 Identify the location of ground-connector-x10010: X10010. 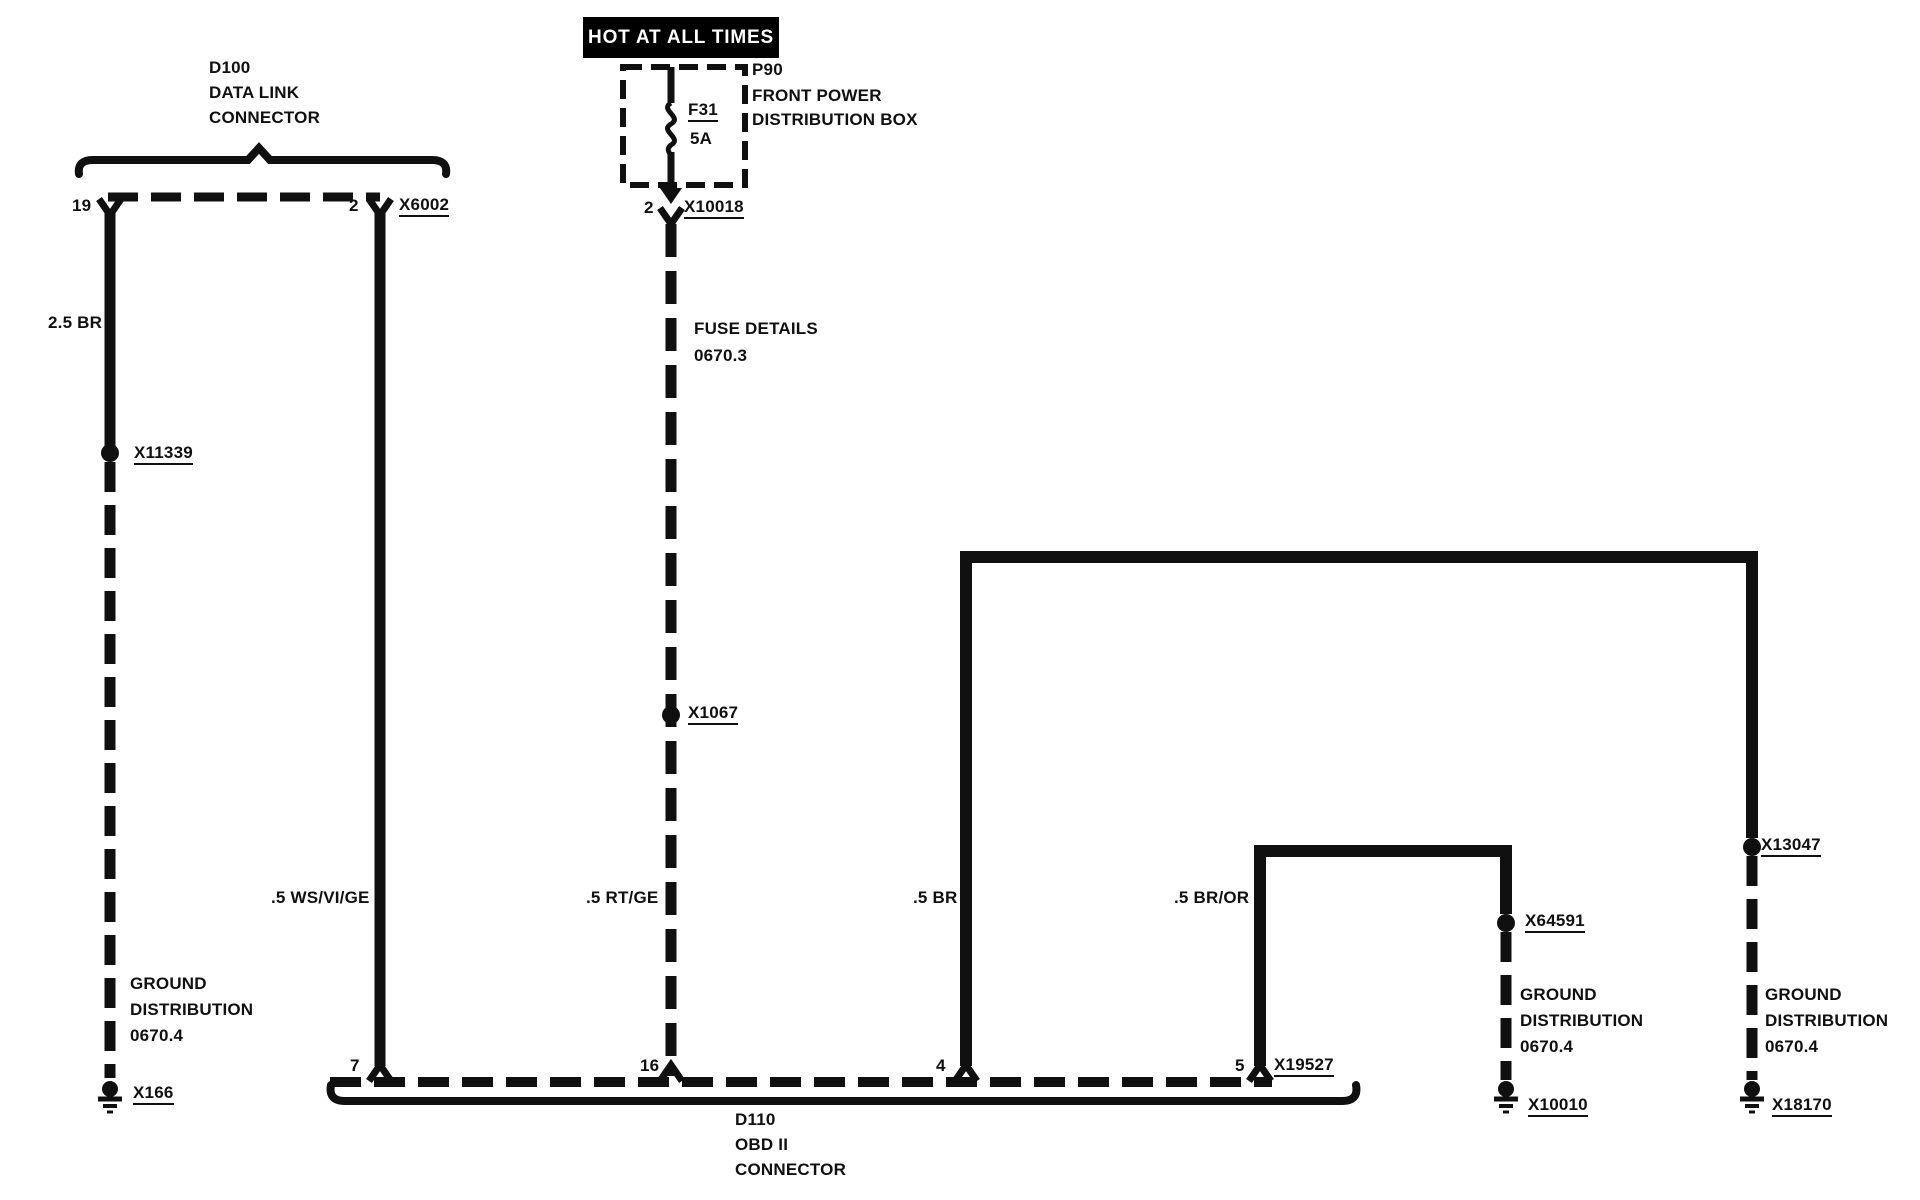
(1558, 1106).